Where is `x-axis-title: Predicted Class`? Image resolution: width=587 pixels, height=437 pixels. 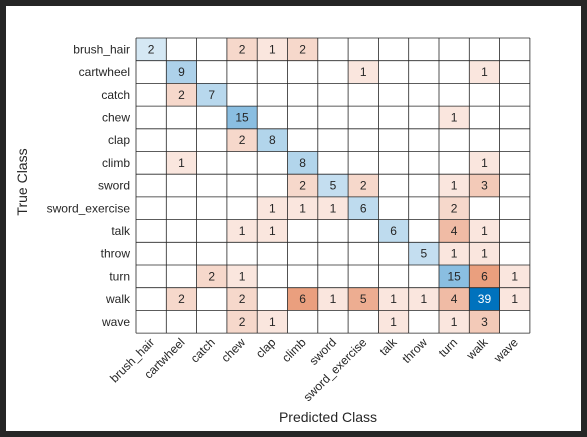
x-axis-title: Predicted Class is located at coordinates (328, 417).